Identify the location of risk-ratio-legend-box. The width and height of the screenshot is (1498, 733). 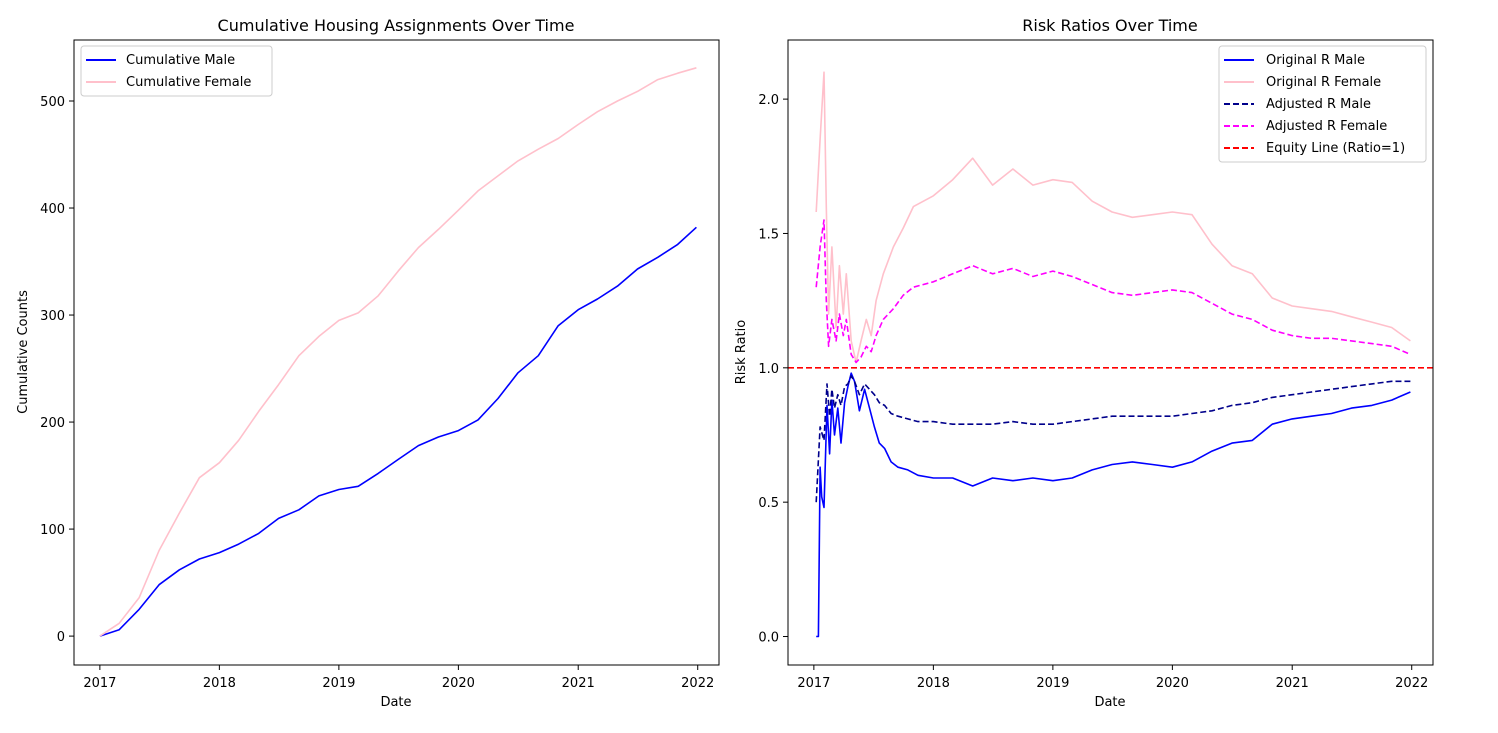
(1322, 104).